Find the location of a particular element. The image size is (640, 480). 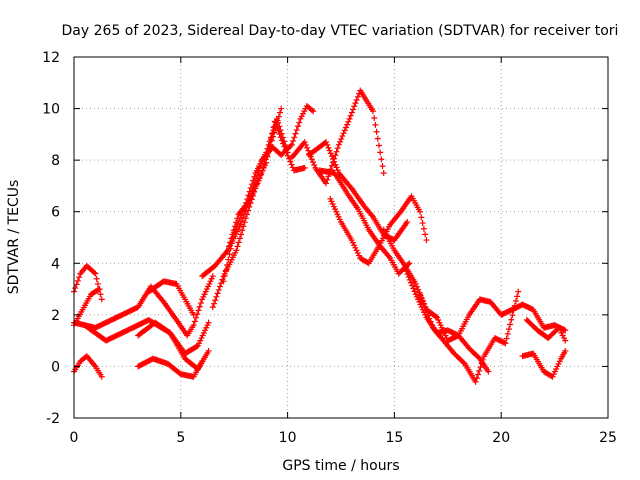

y-tick-label: 4 is located at coordinates (55, 264).